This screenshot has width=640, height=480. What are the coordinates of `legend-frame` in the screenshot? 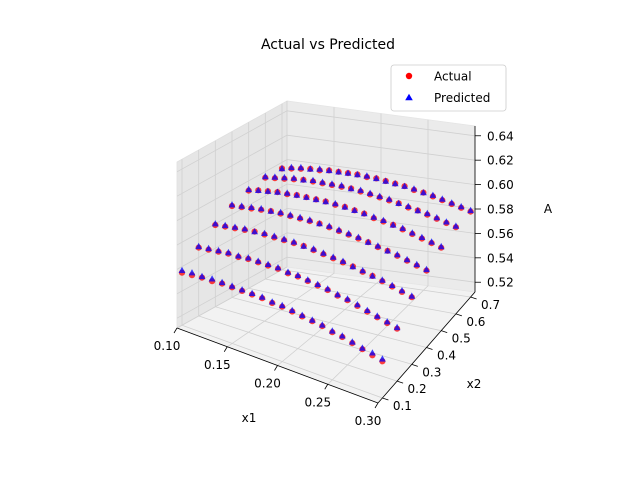 It's located at (448, 88).